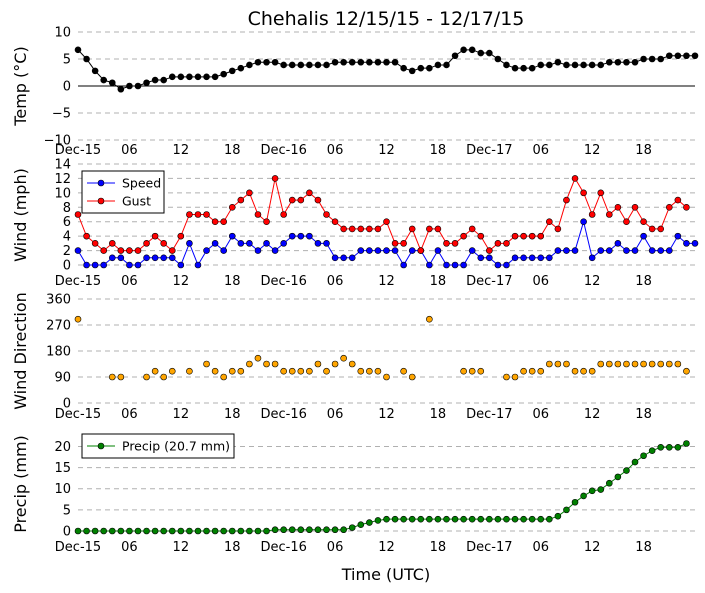 The width and height of the screenshot is (705, 593). What do you see at coordinates (67, 208) in the screenshot?
I see `y-tick-label: 8` at bounding box center [67, 208].